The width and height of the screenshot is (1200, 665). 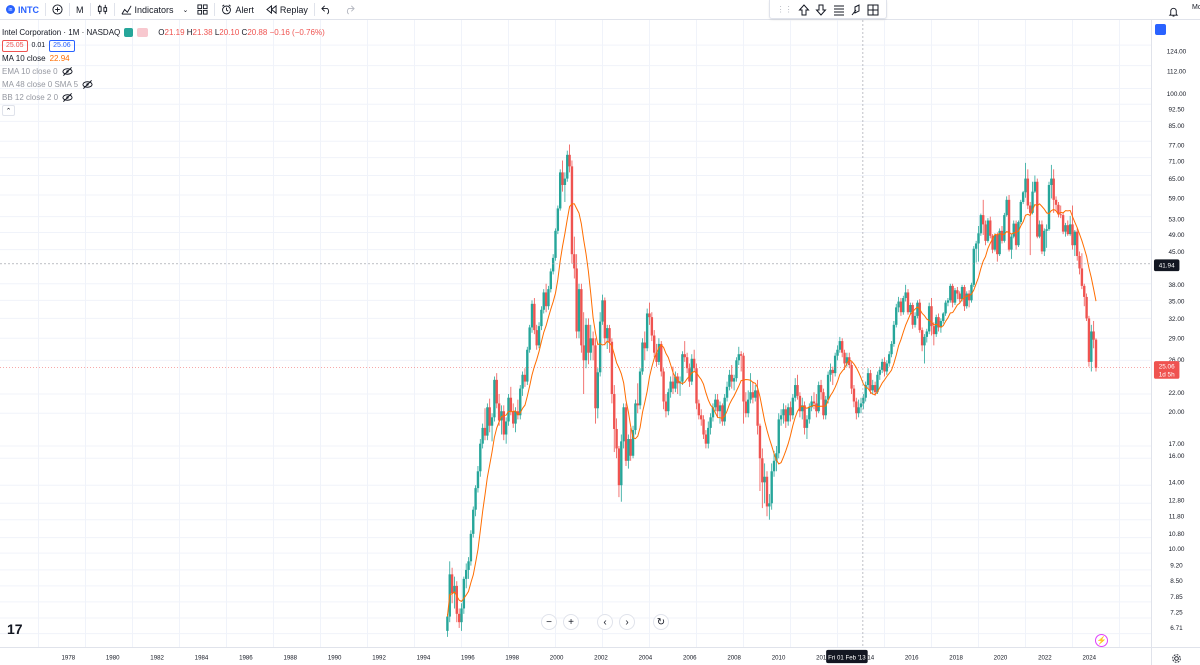 I want to click on sell-button: 25.05, so click(x=15, y=45).